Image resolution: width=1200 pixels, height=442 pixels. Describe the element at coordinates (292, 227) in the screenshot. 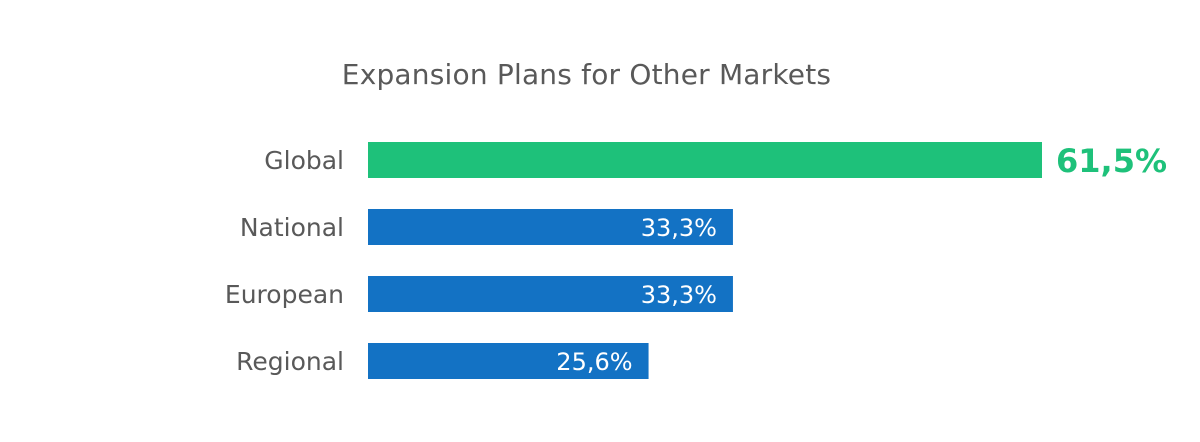

I see `category-label-national: National` at that location.